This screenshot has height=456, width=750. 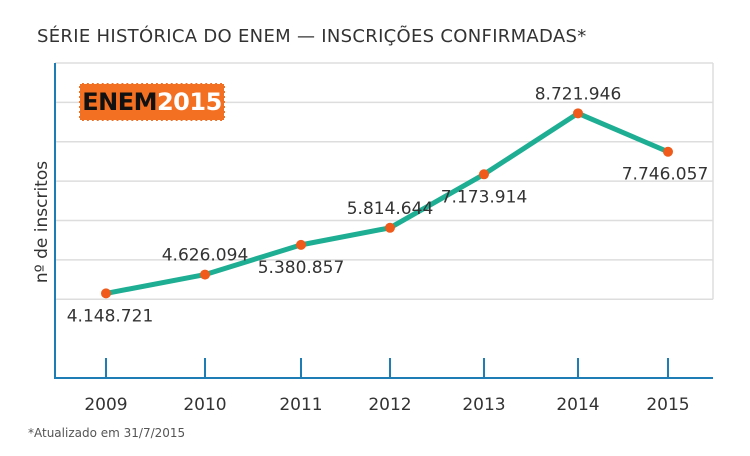 What do you see at coordinates (301, 268) in the screenshot?
I see `data-label: 5.380.857` at bounding box center [301, 268].